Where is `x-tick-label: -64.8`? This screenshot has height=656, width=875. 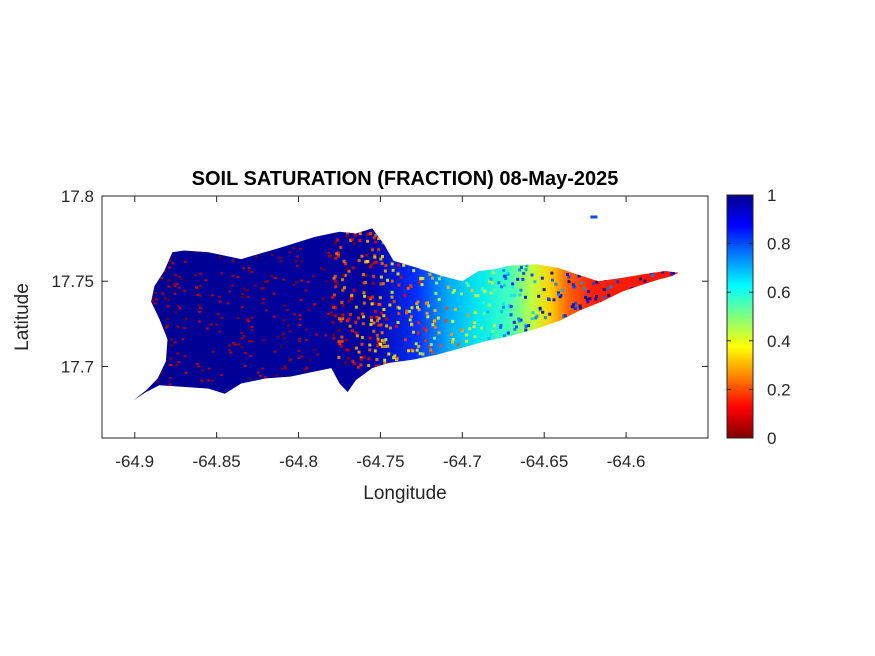
x-tick-label: -64.8 is located at coordinates (298, 461).